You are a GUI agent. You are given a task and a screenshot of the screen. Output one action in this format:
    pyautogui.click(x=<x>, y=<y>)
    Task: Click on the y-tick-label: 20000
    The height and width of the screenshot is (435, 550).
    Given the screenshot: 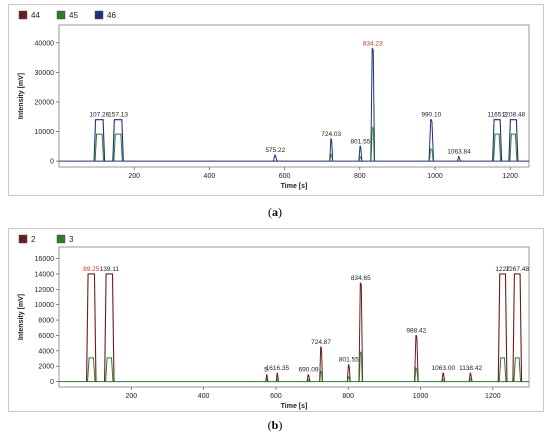 What is the action you would take?
    pyautogui.click(x=45, y=102)
    